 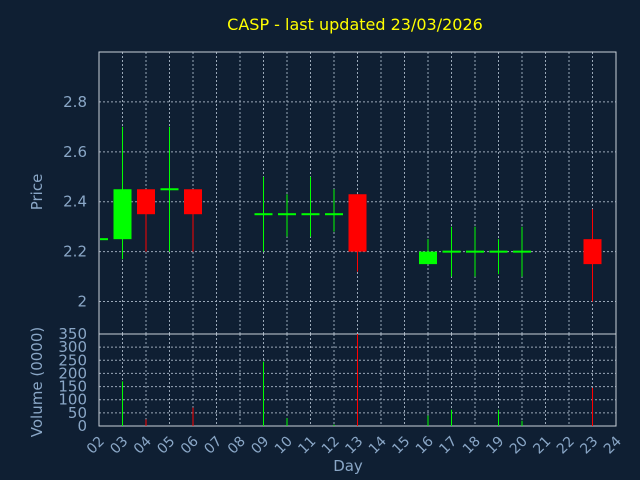 I want to click on volume-tick-label: 0, so click(x=82, y=426).